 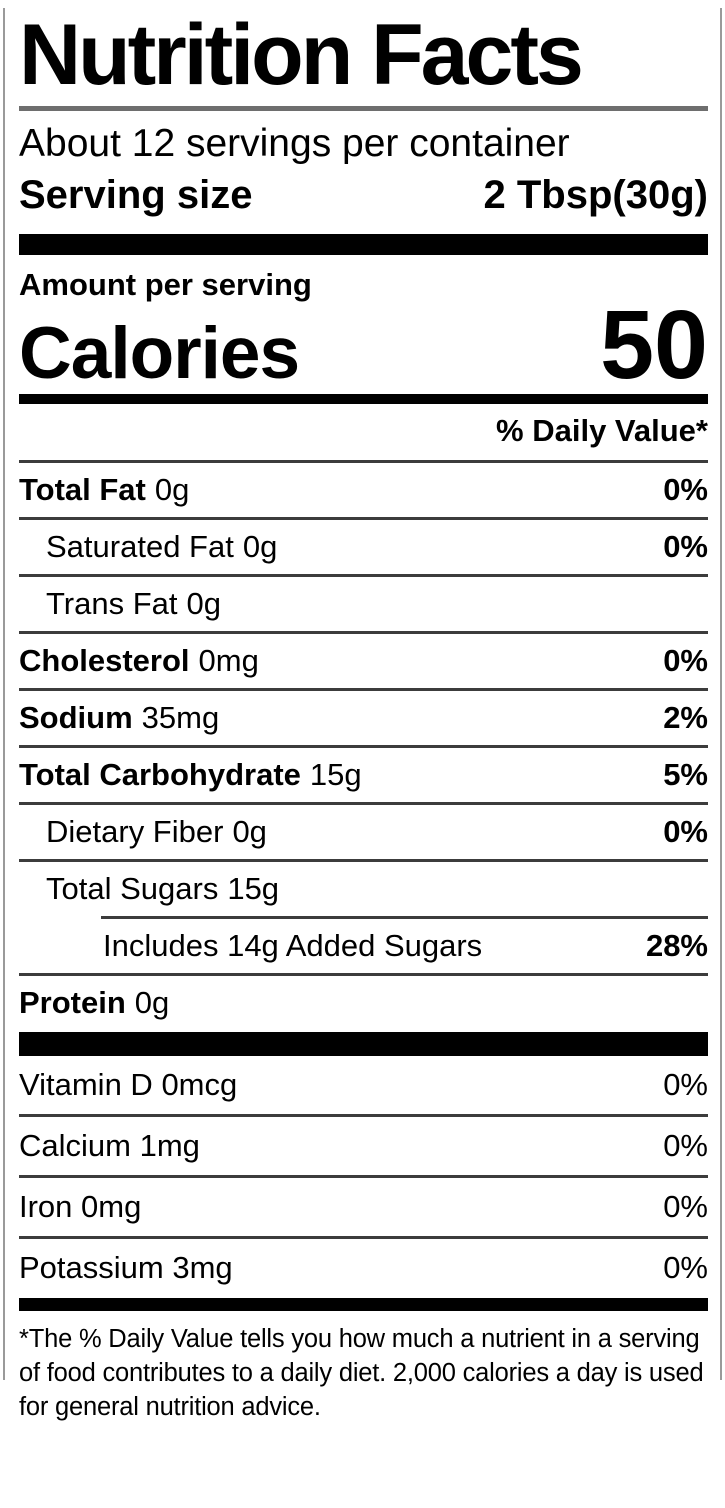 What do you see at coordinates (654, 344) in the screenshot?
I see `calories-value: 50` at bounding box center [654, 344].